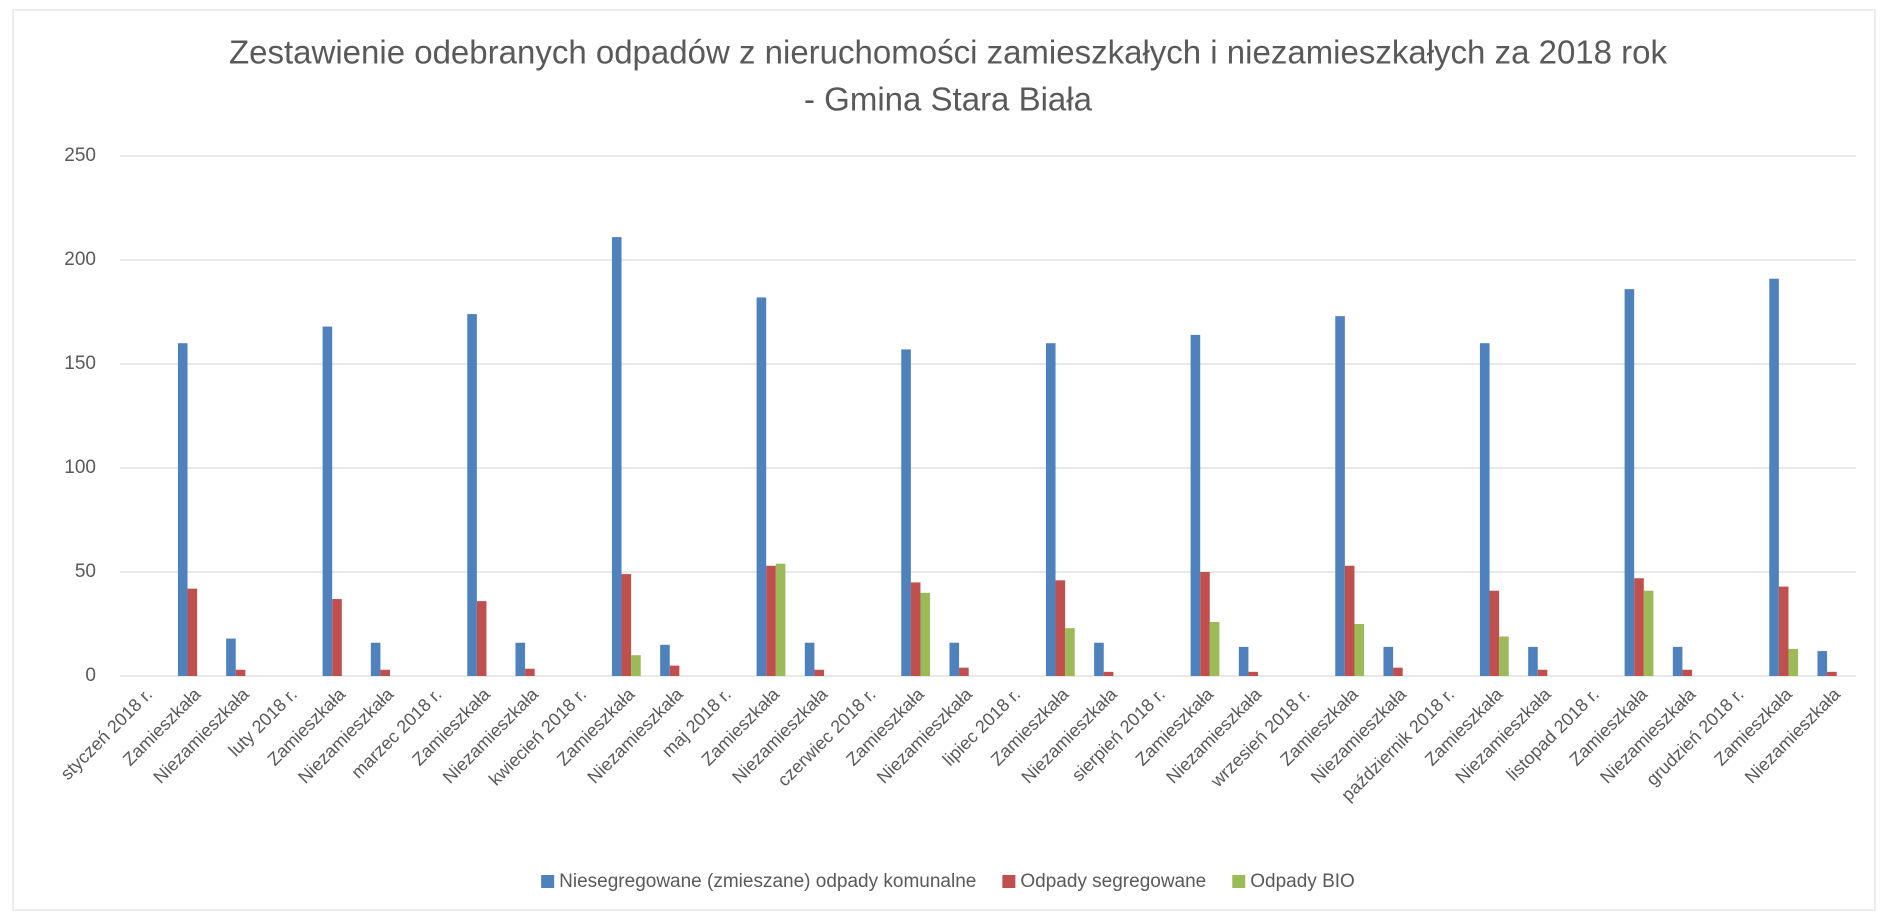  I want to click on y-tick-label: 200, so click(80, 259).